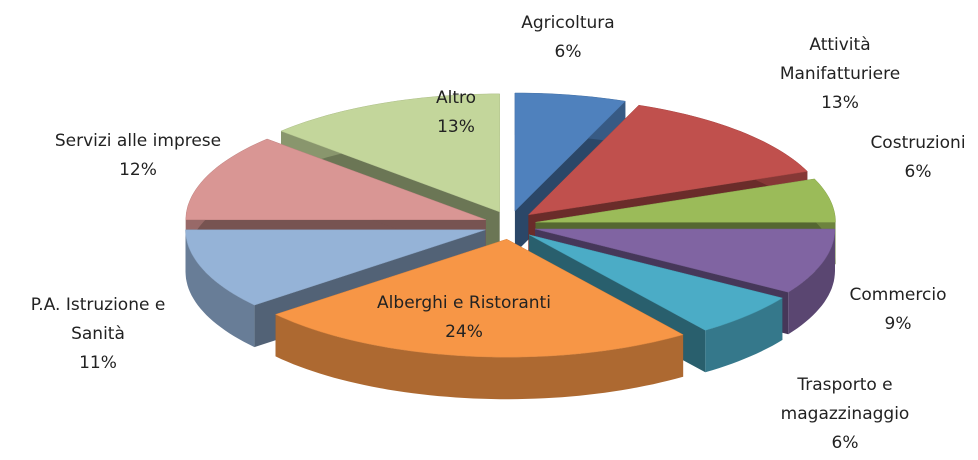 This screenshot has width=978, height=460. I want to click on slice-label: Alberghi e Ristoranti, so click(464, 303).